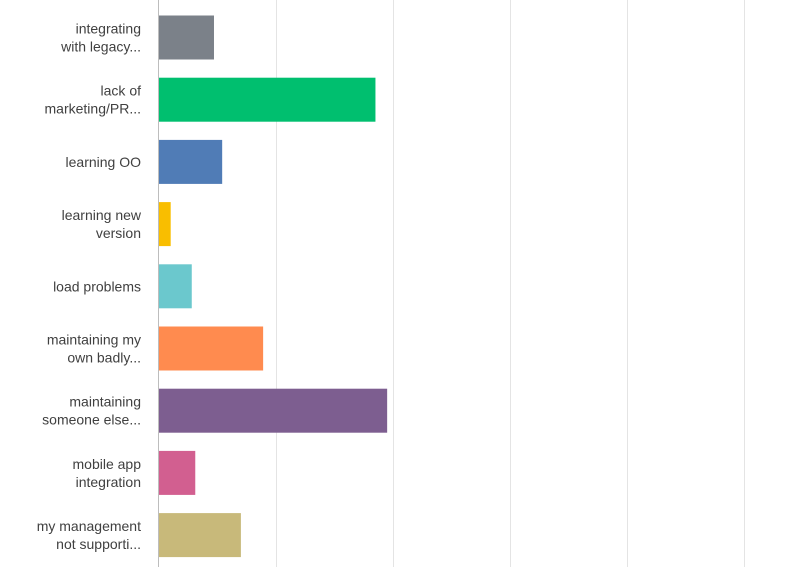  I want to click on category-label-2: learning OO, so click(104, 162).